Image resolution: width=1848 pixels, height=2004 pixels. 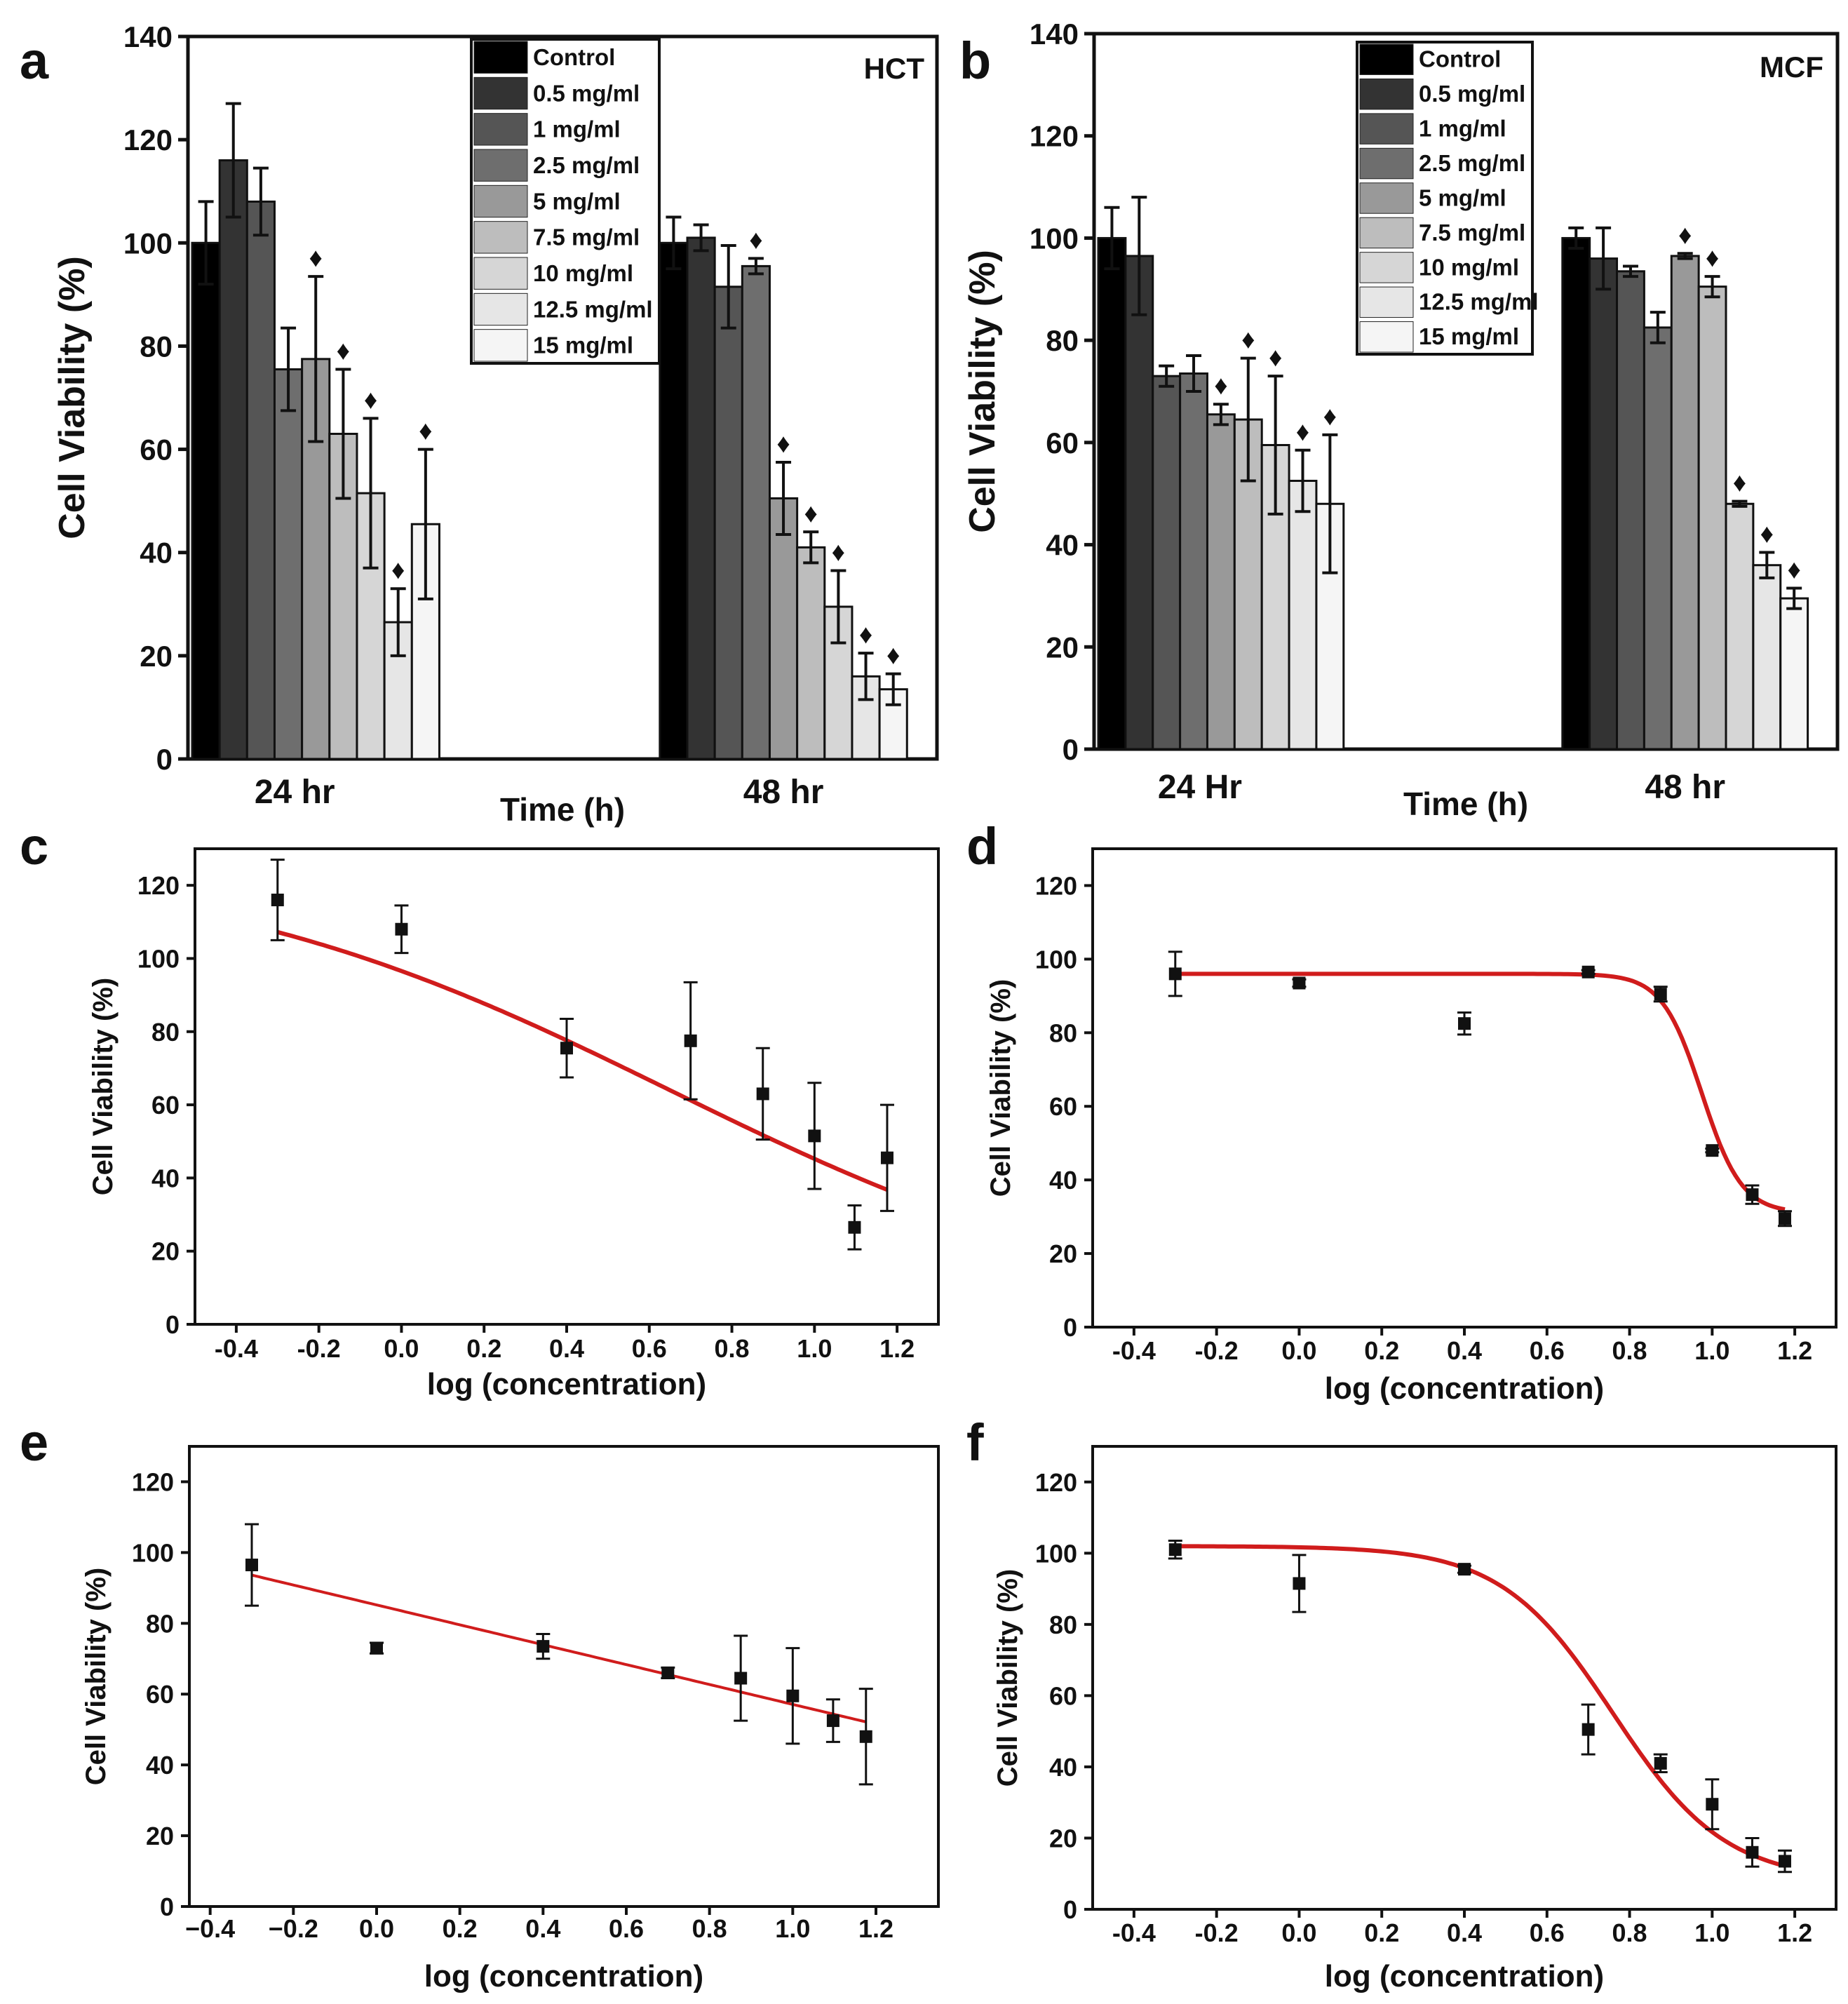 What do you see at coordinates (1481, 1091) in the screenshot?
I see `fit-curve` at bounding box center [1481, 1091].